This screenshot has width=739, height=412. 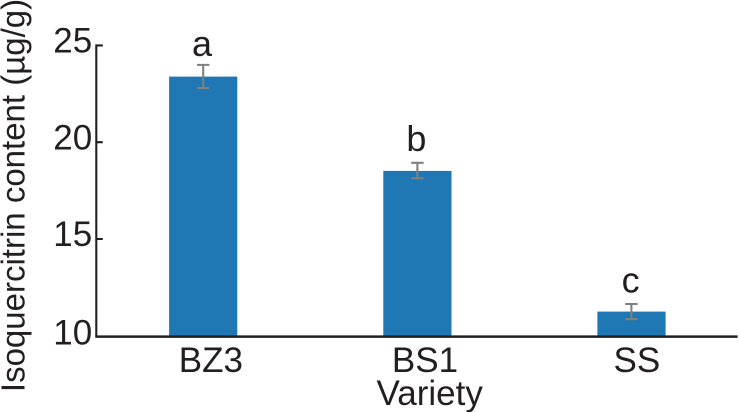 What do you see at coordinates (72, 234) in the screenshot?
I see `svg-text: 15` at bounding box center [72, 234].